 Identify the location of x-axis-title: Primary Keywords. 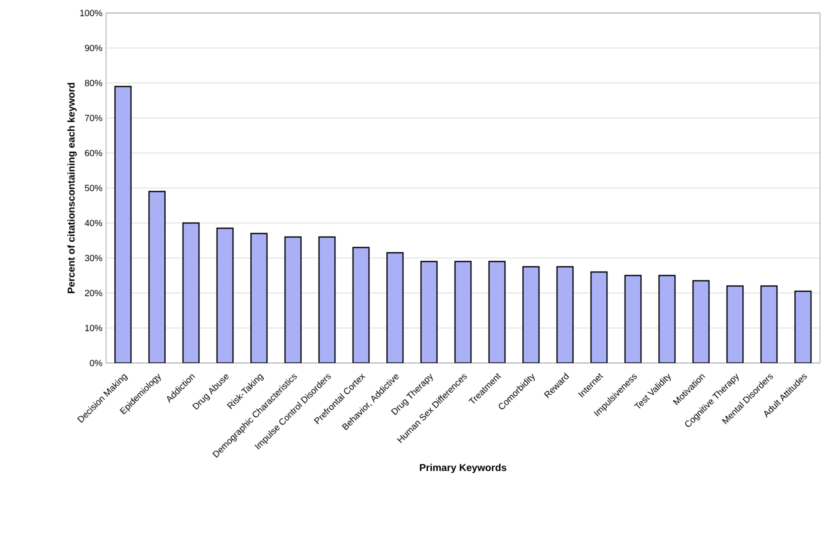
(463, 469).